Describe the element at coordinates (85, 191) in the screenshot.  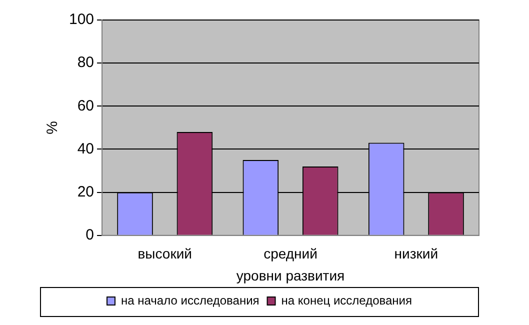
I see `y-tick-label: 20` at that location.